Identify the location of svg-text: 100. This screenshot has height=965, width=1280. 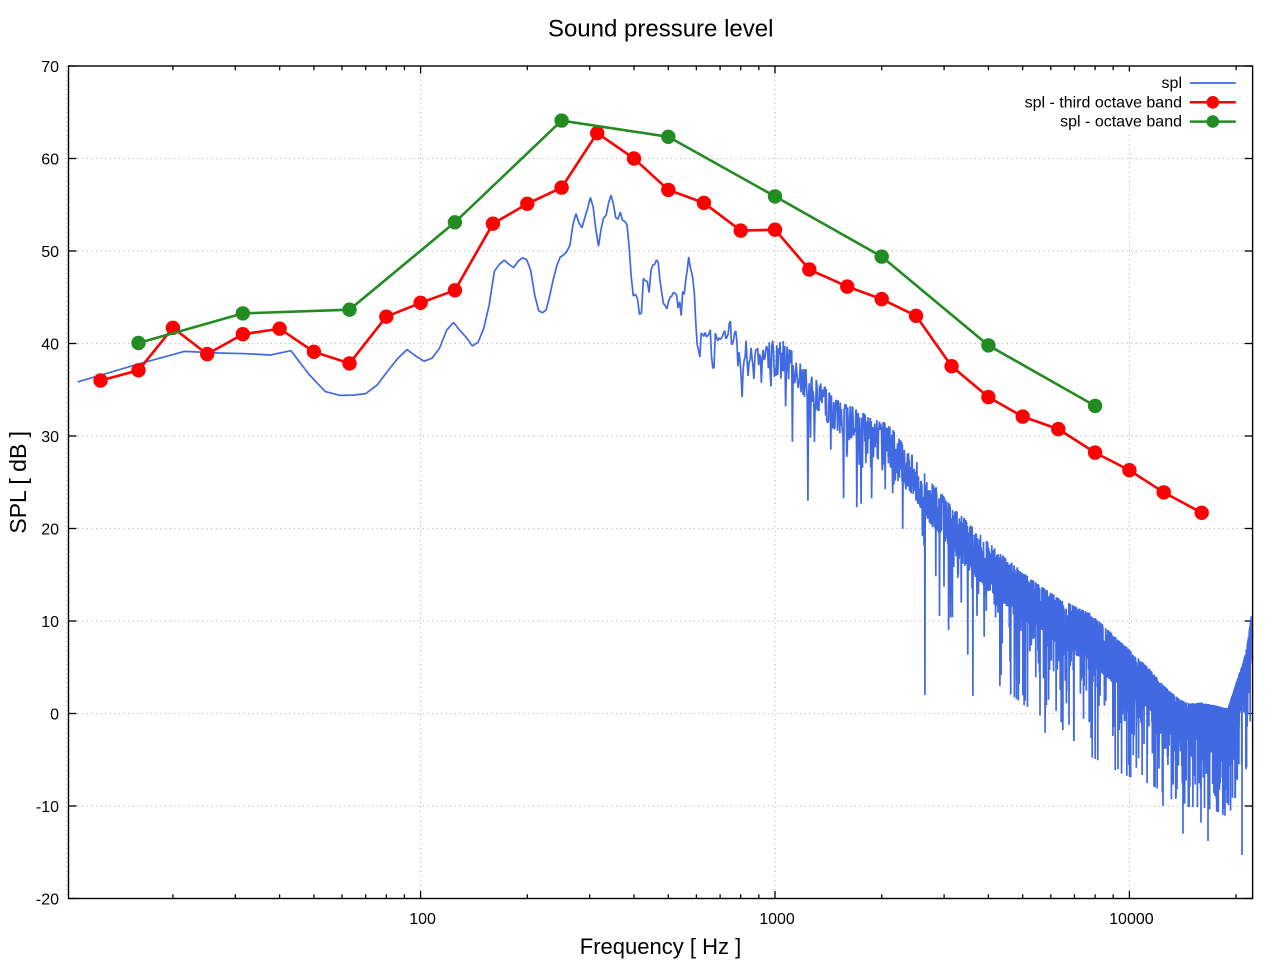
(422, 919).